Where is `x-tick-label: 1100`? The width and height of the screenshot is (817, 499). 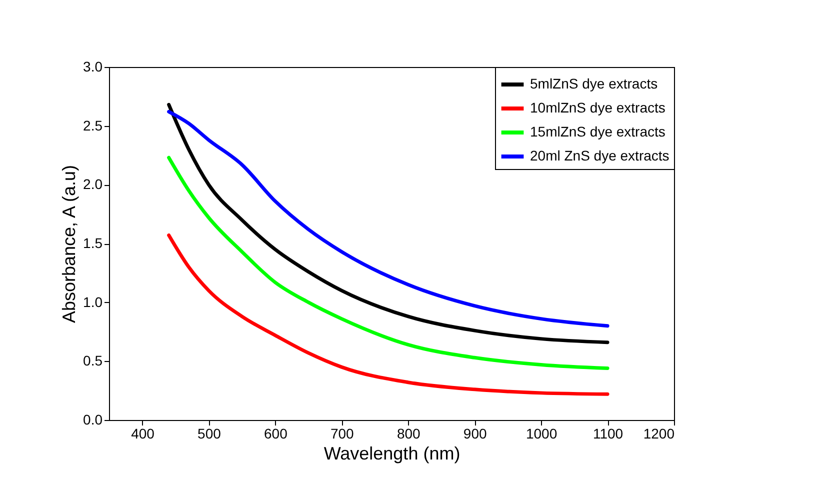 x-tick-label: 1100 is located at coordinates (608, 434).